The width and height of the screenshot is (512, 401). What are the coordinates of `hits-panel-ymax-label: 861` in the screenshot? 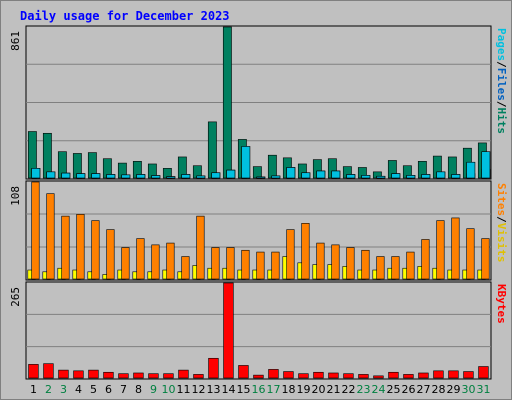 It's located at (15, 41).